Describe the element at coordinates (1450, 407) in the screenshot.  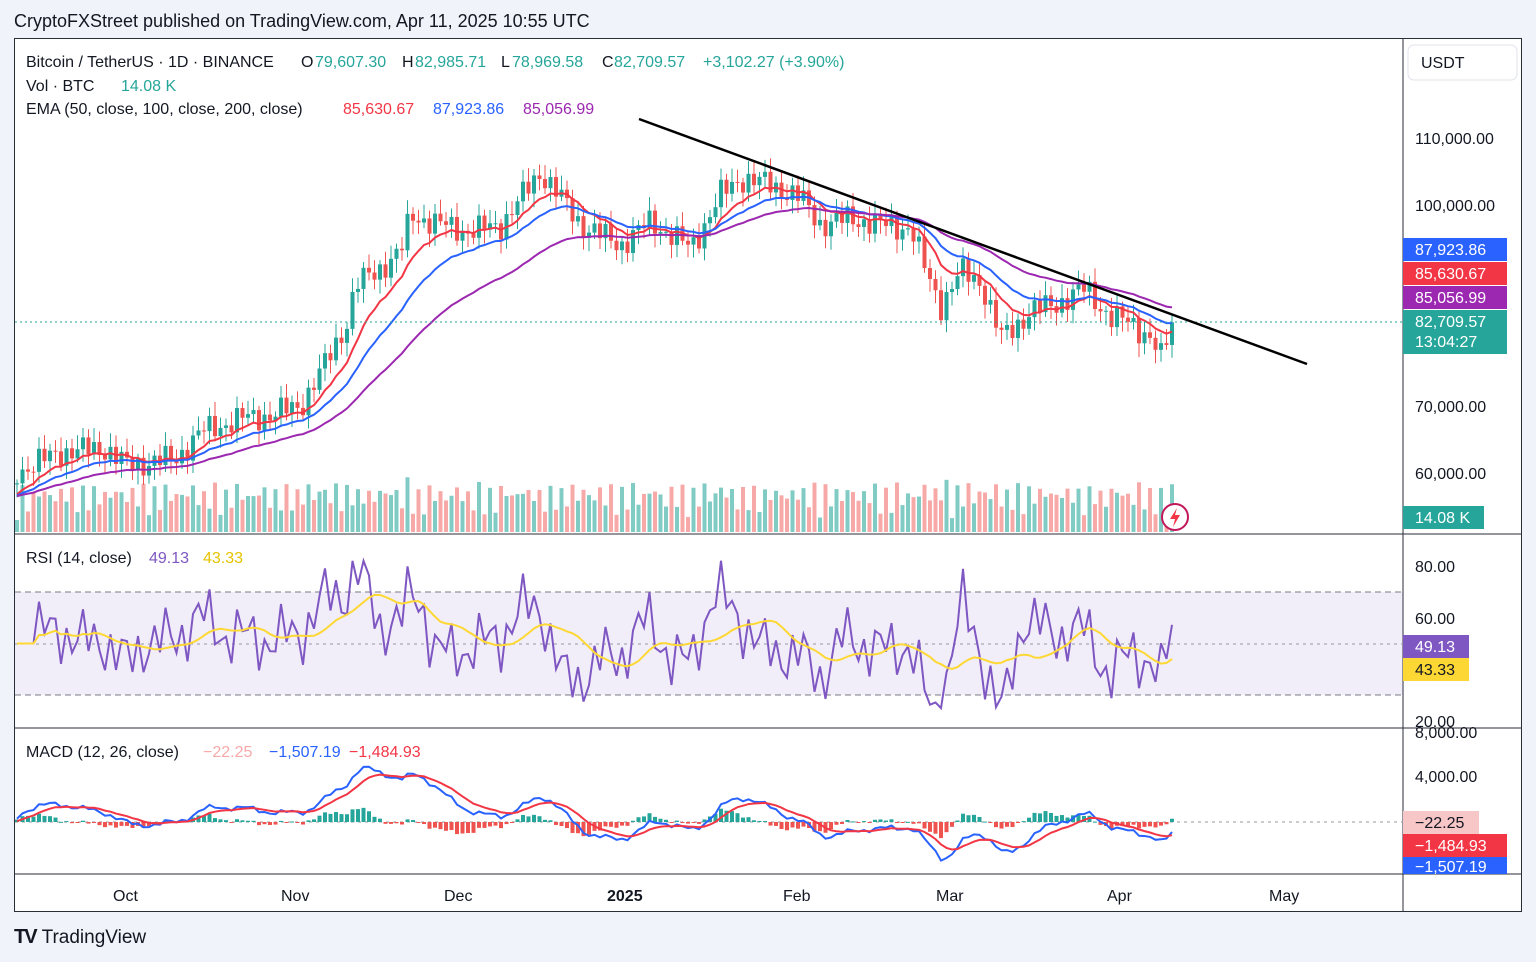
I see `price-tick: 70,000.00` at that location.